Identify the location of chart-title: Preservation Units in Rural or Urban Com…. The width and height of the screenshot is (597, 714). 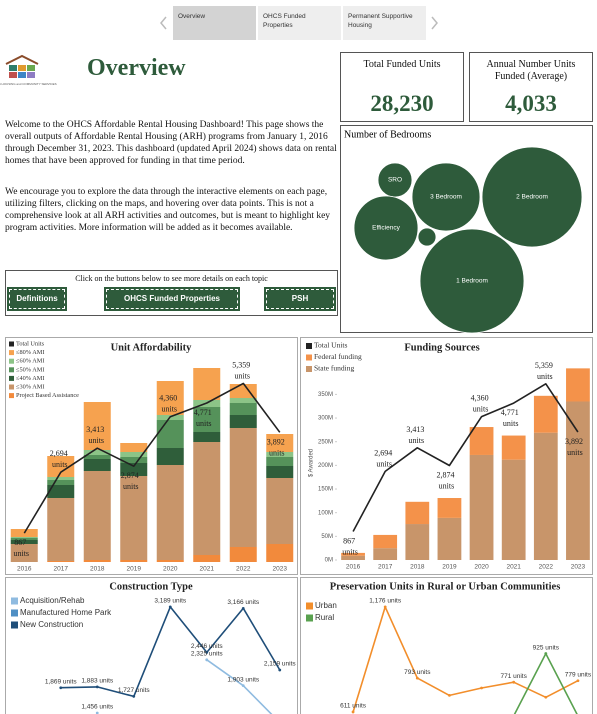
(445, 586).